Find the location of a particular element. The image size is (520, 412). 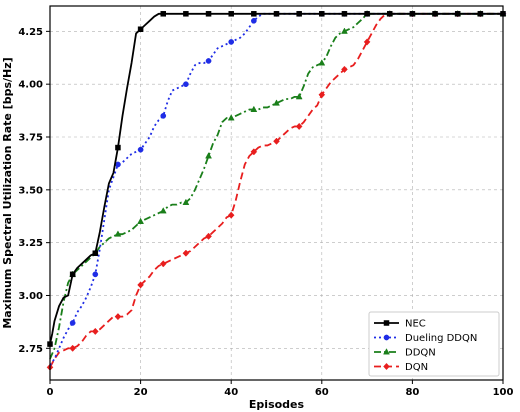

y-tick-label: 2.75 is located at coordinates (30, 349).